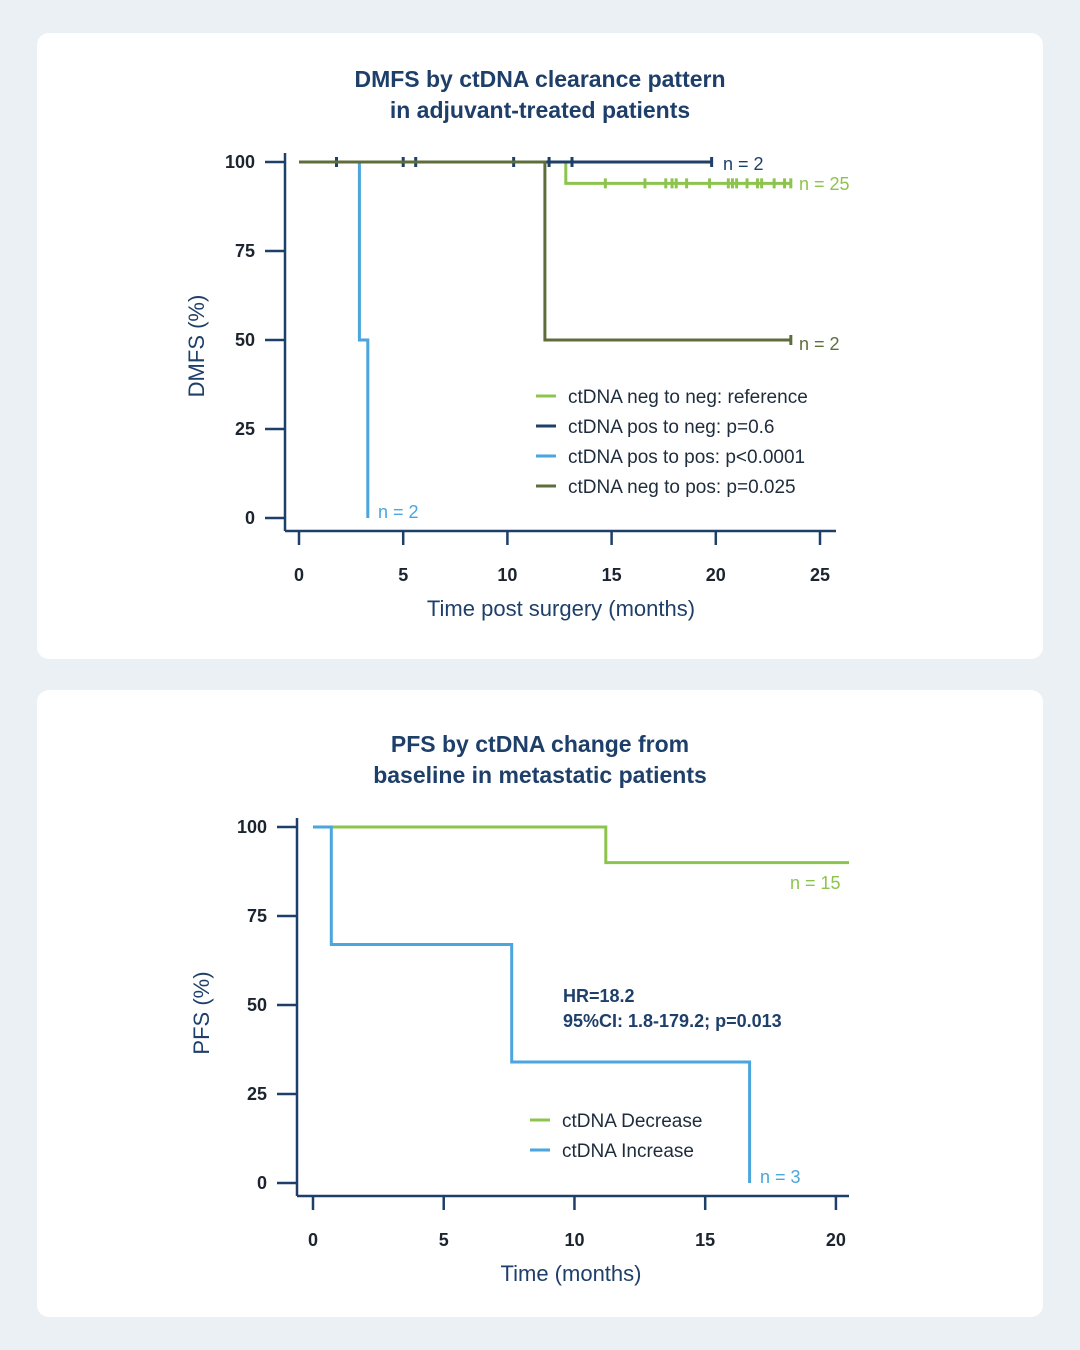 The width and height of the screenshot is (1080, 1350). What do you see at coordinates (836, 1240) in the screenshot?
I see `pfs-x-tick-label: 20` at bounding box center [836, 1240].